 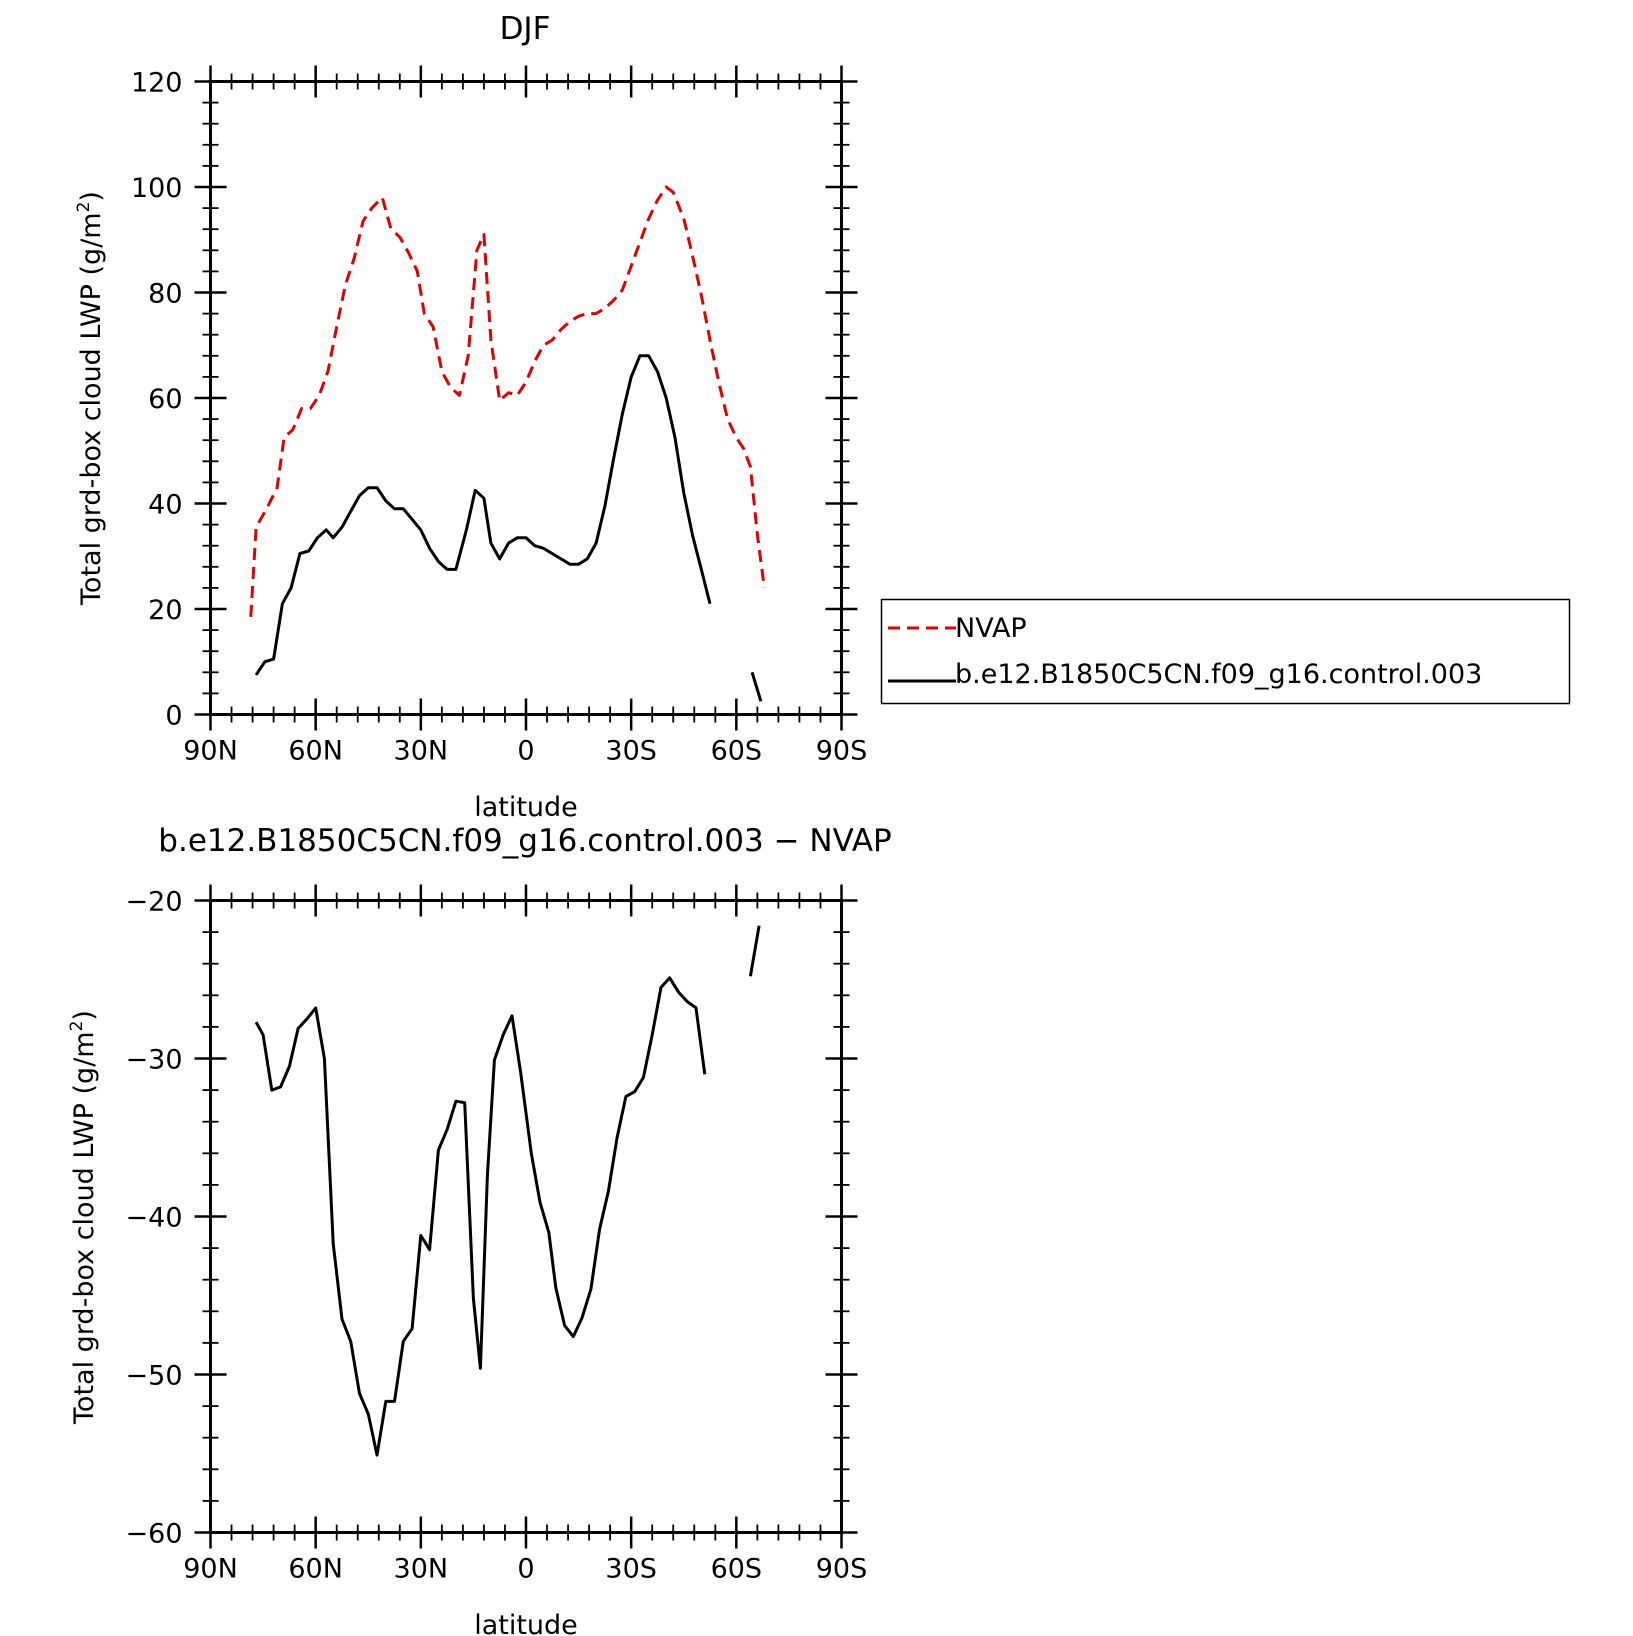 What do you see at coordinates (154, 1376) in the screenshot?
I see `bottom-ytick-label: −50` at bounding box center [154, 1376].